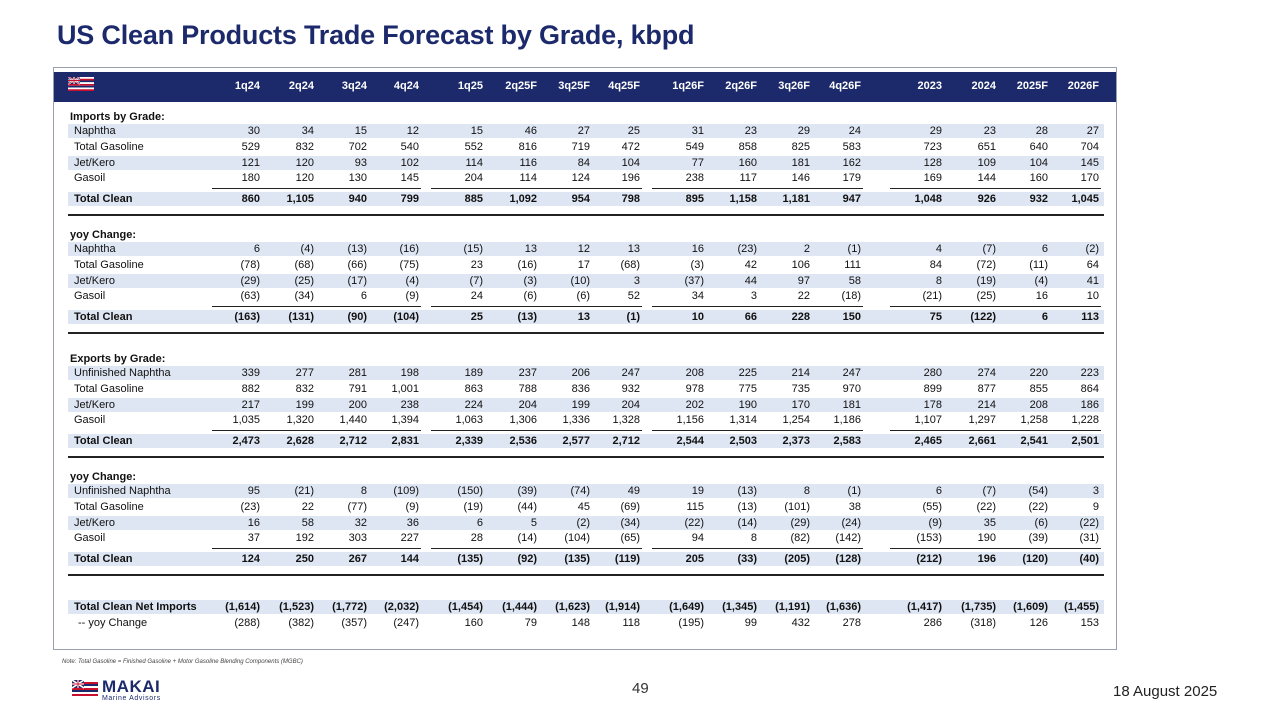 This screenshot has height=720, width=1280. What do you see at coordinates (357, 199) in the screenshot?
I see `table-cell: 940` at bounding box center [357, 199].